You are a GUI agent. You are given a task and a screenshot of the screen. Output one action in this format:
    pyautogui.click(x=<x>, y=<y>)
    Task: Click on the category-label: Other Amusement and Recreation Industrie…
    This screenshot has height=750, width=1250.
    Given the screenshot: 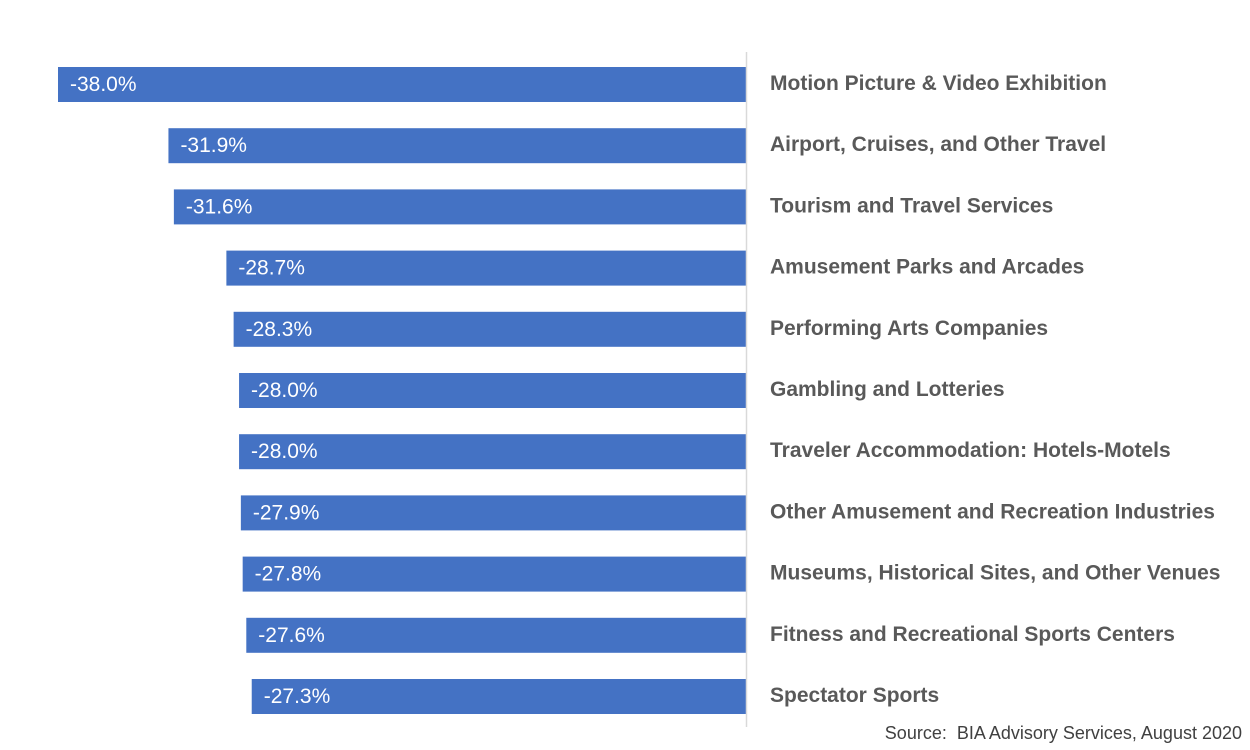 What is the action you would take?
    pyautogui.click(x=992, y=511)
    